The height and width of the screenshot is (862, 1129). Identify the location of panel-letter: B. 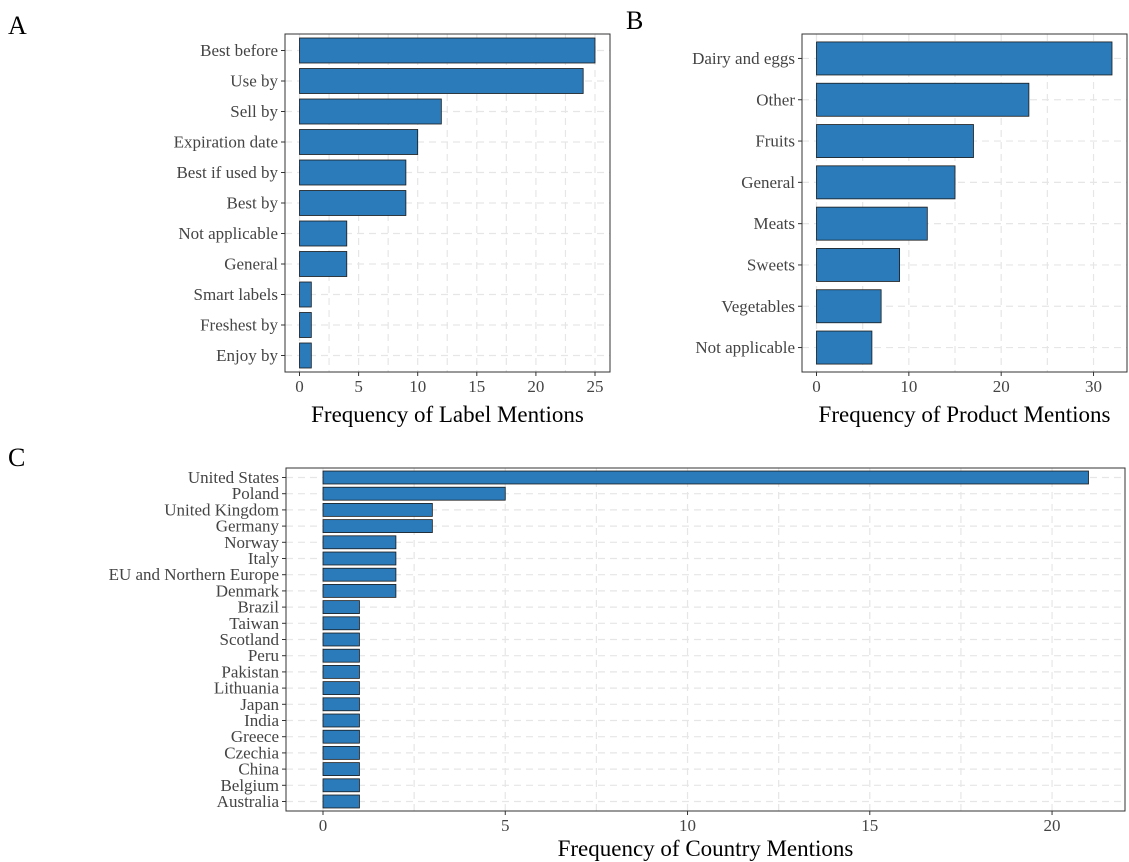
(634, 20).